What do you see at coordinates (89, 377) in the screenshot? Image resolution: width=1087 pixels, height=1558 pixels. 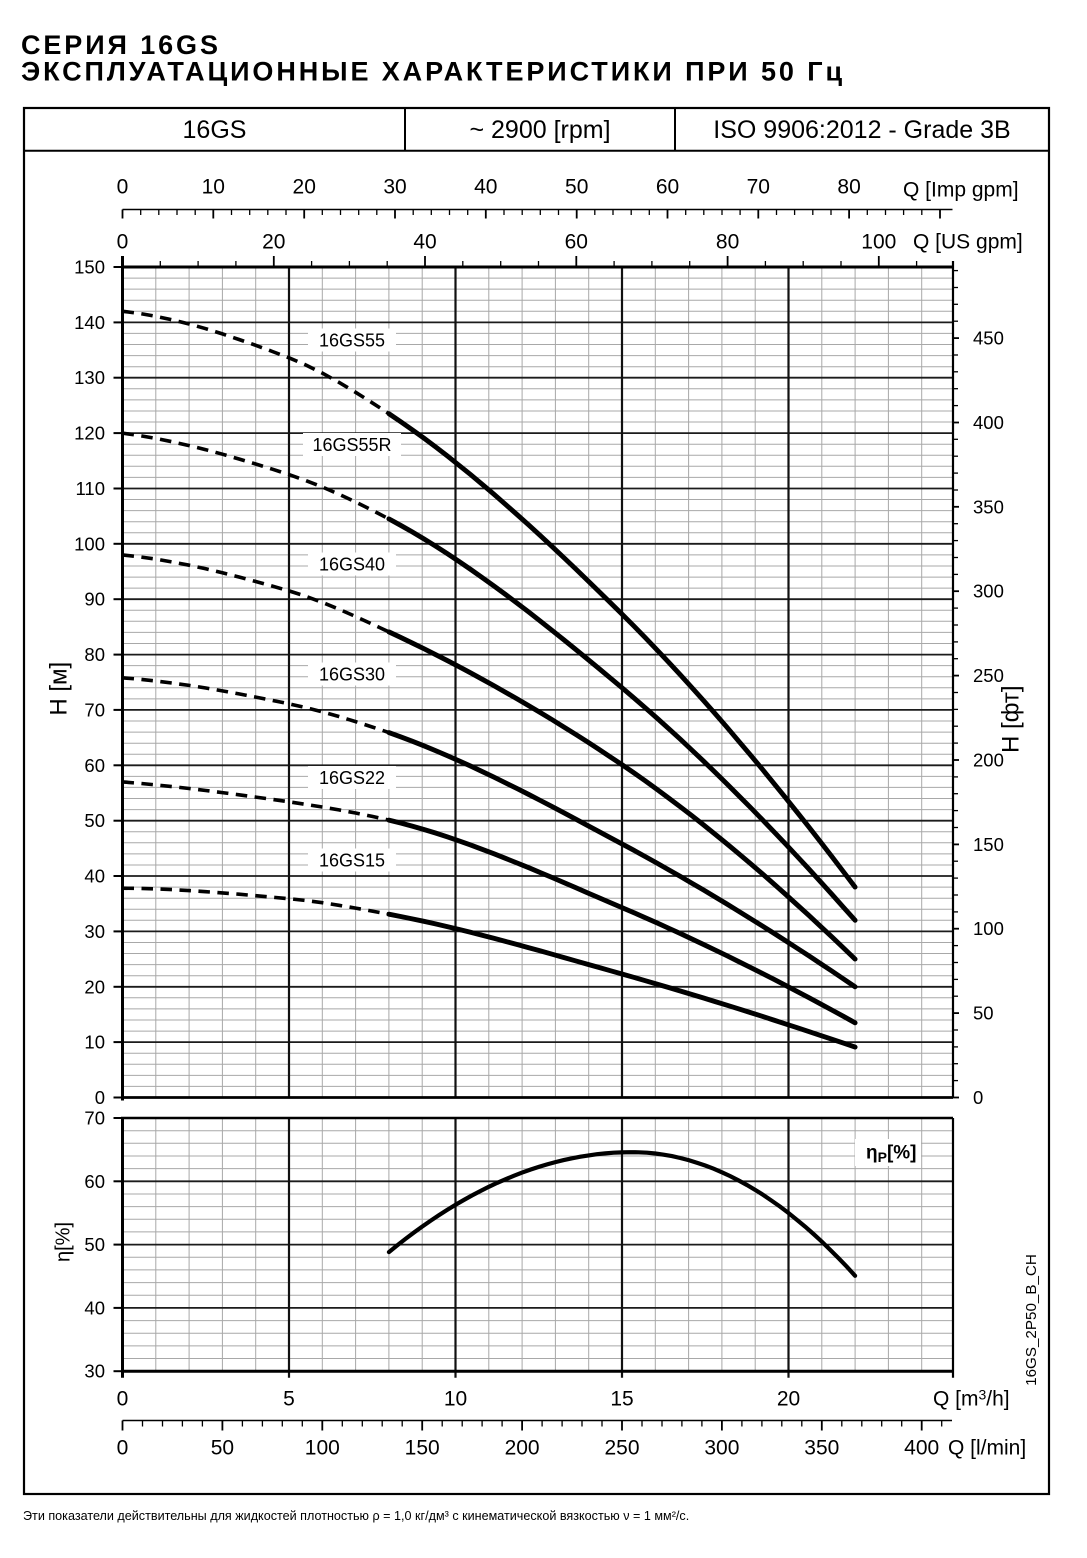 I see `svg-text: 130` at bounding box center [89, 377].